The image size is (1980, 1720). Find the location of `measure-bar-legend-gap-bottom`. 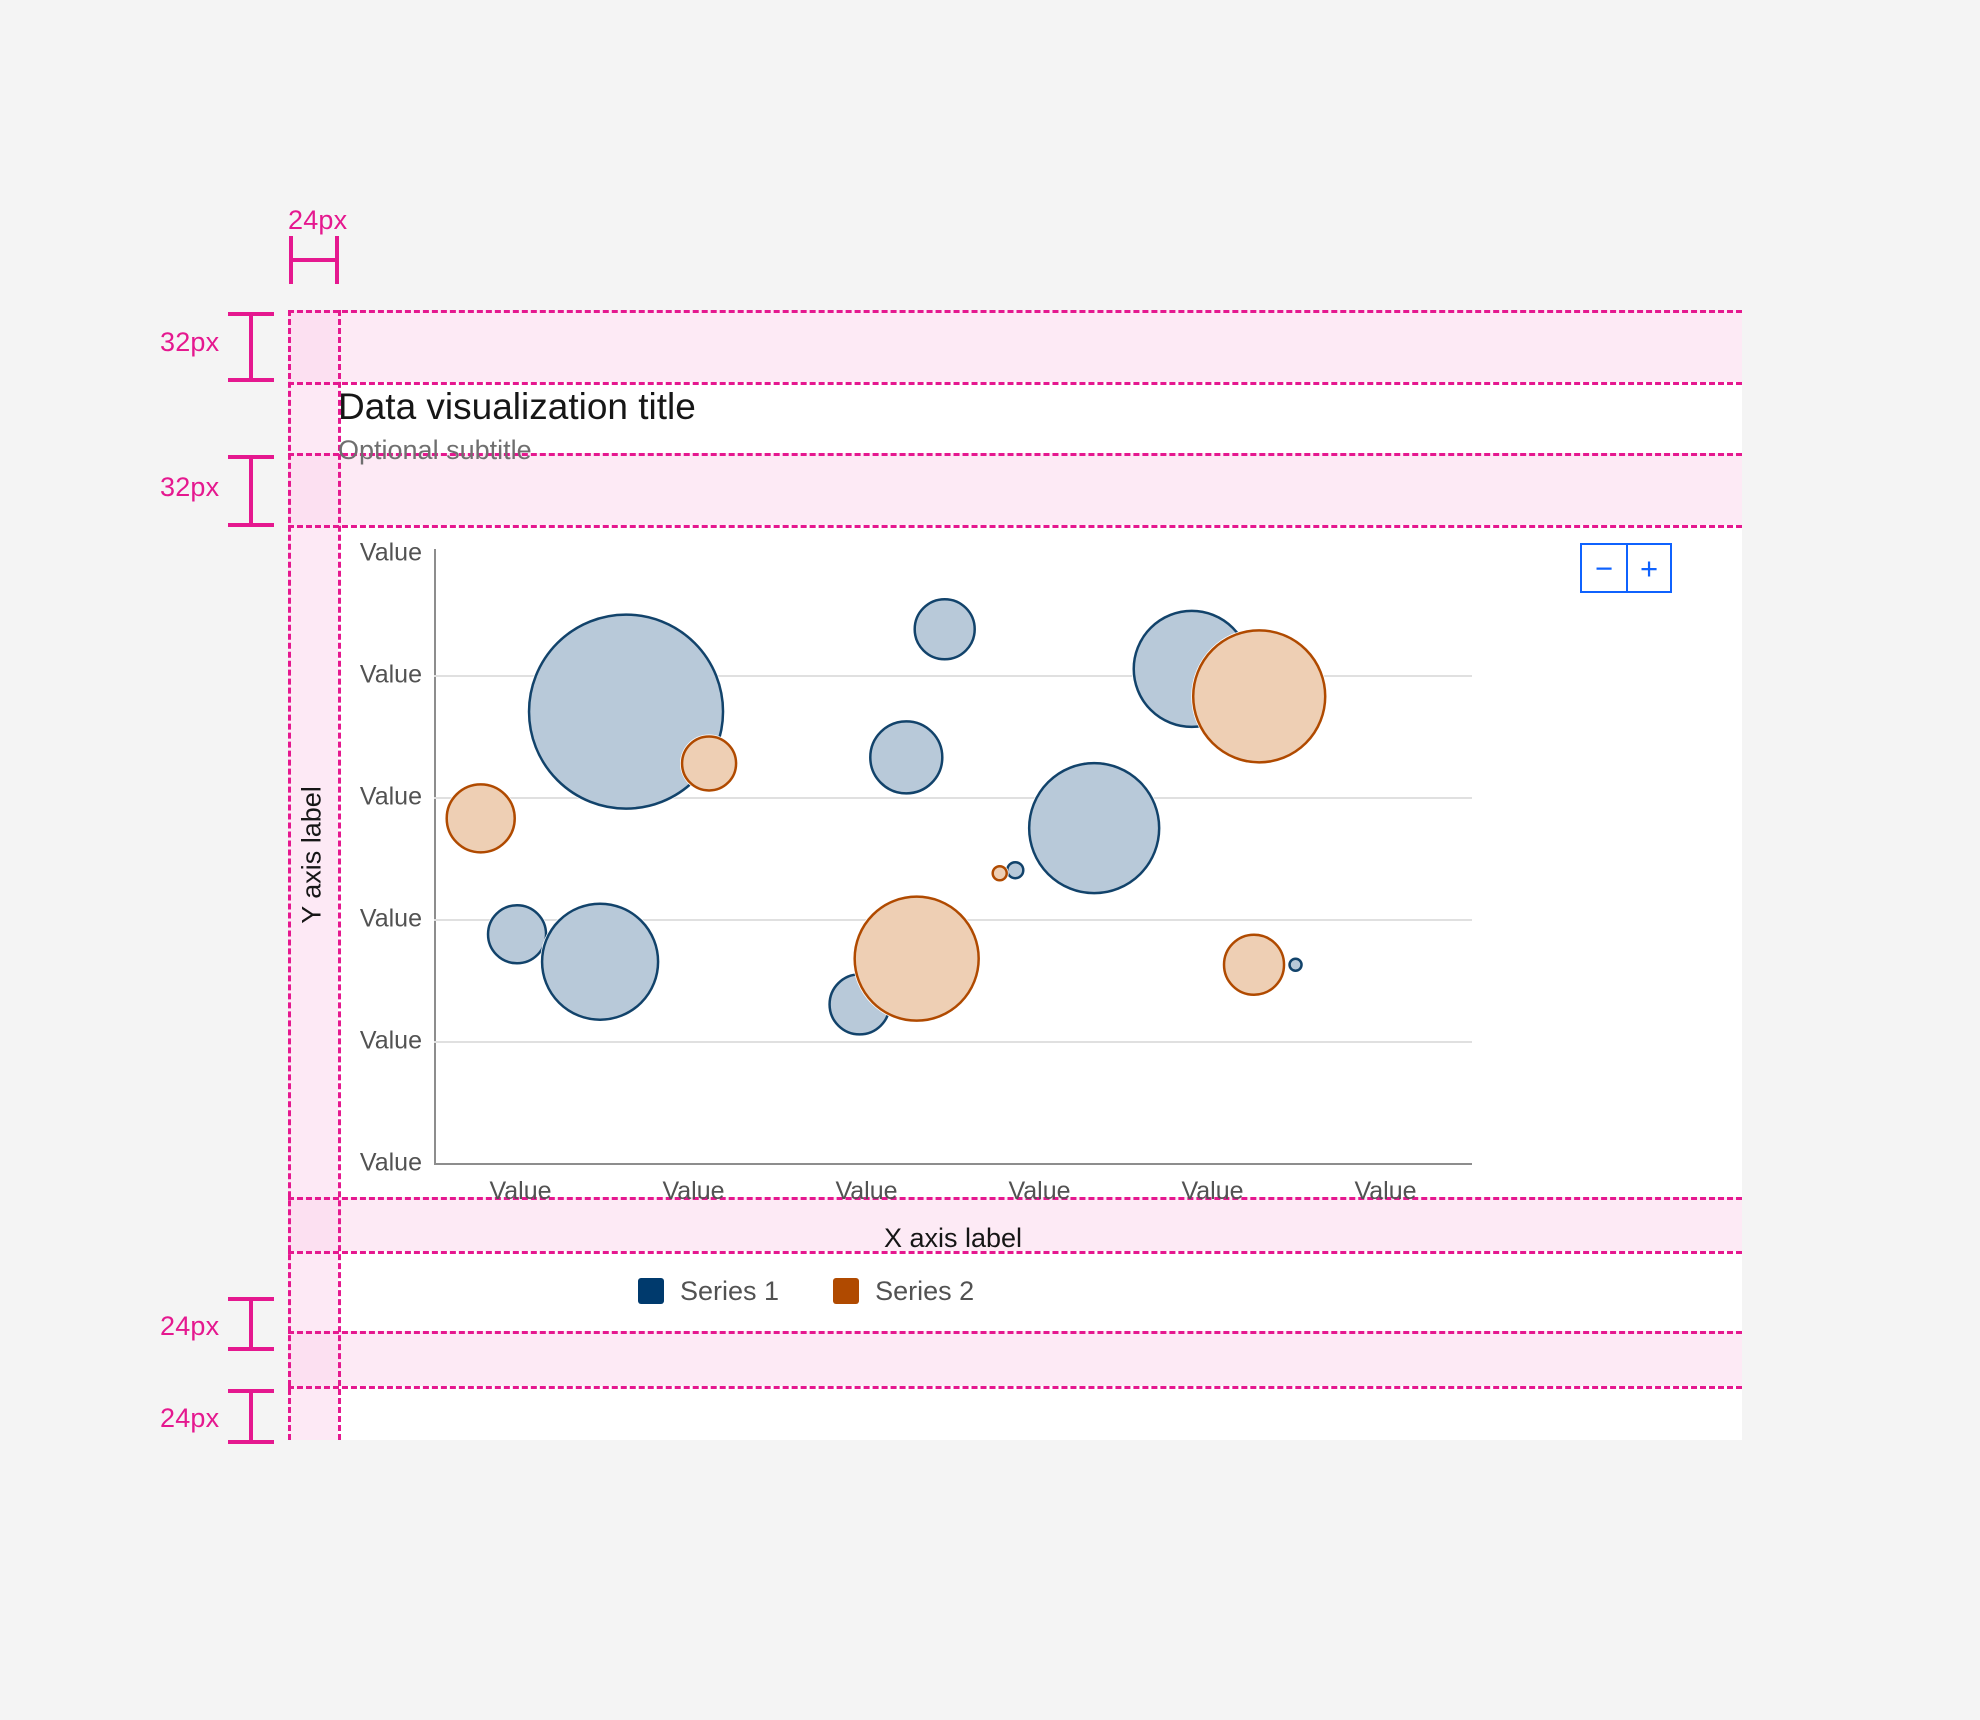

measure-bar-legend-gap-bottom is located at coordinates (251, 1416).